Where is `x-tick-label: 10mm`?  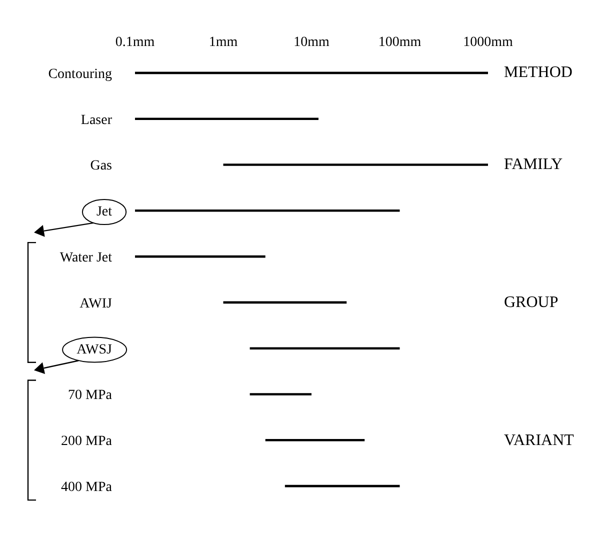 x-tick-label: 10mm is located at coordinates (312, 42).